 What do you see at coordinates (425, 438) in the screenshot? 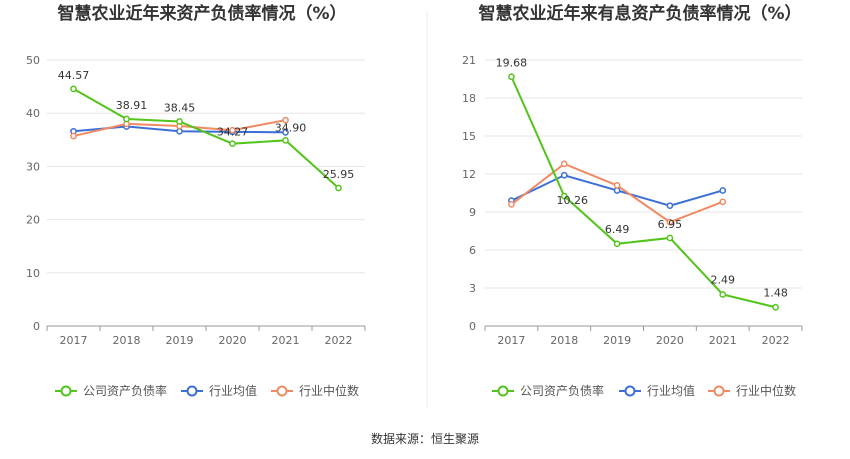
I see `source-note: 数据来源：恒生聚源` at bounding box center [425, 438].